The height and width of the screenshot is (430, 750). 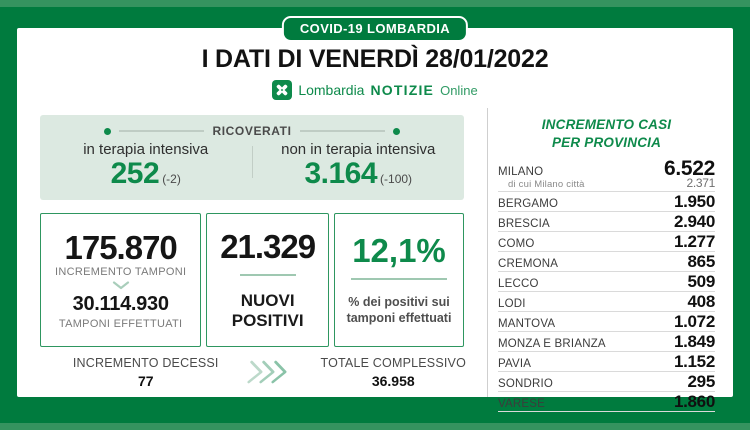 What do you see at coordinates (606, 242) in the screenshot?
I see `province-row-como: COMO 1.277` at bounding box center [606, 242].